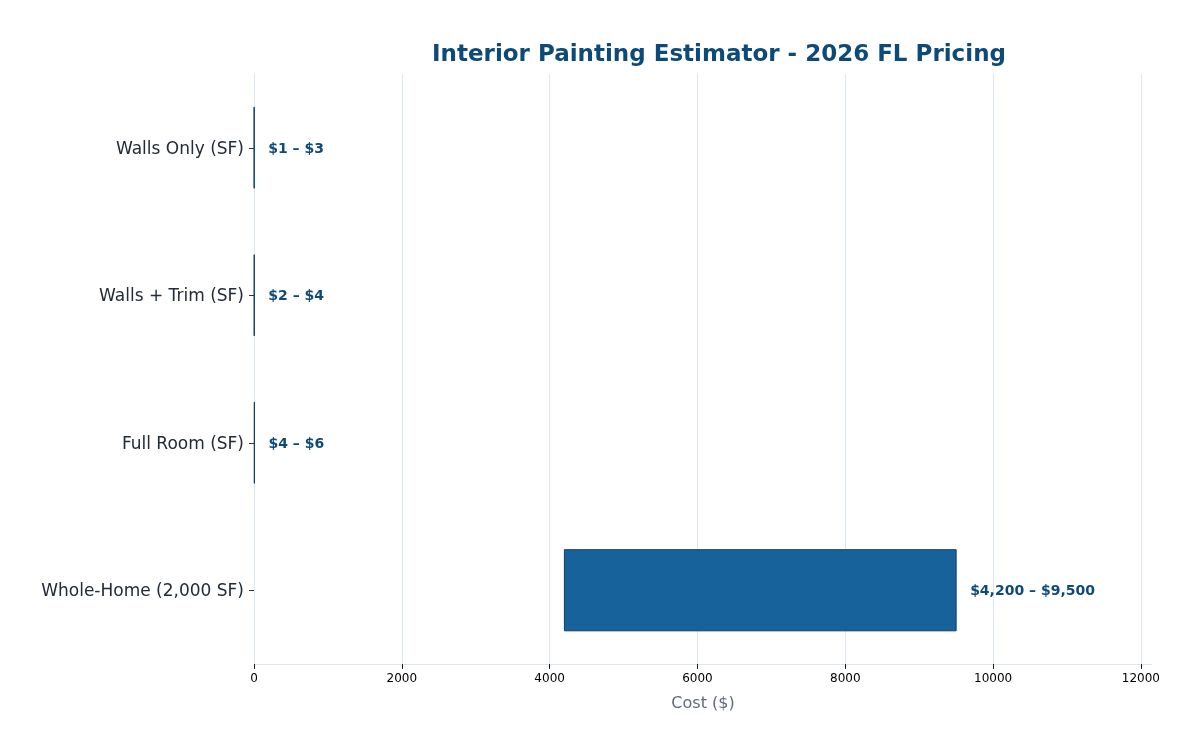 The height and width of the screenshot is (750, 1200). Describe the element at coordinates (1141, 678) in the screenshot. I see `x-tick-label: 12000` at that location.